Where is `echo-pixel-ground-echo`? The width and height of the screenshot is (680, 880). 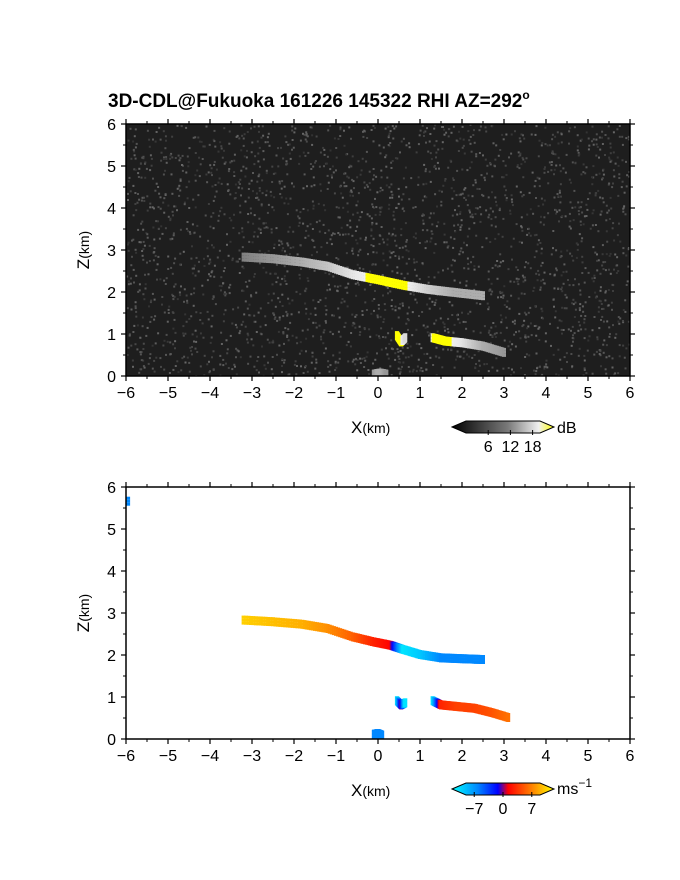 echo-pixel-ground-echo is located at coordinates (382, 735).